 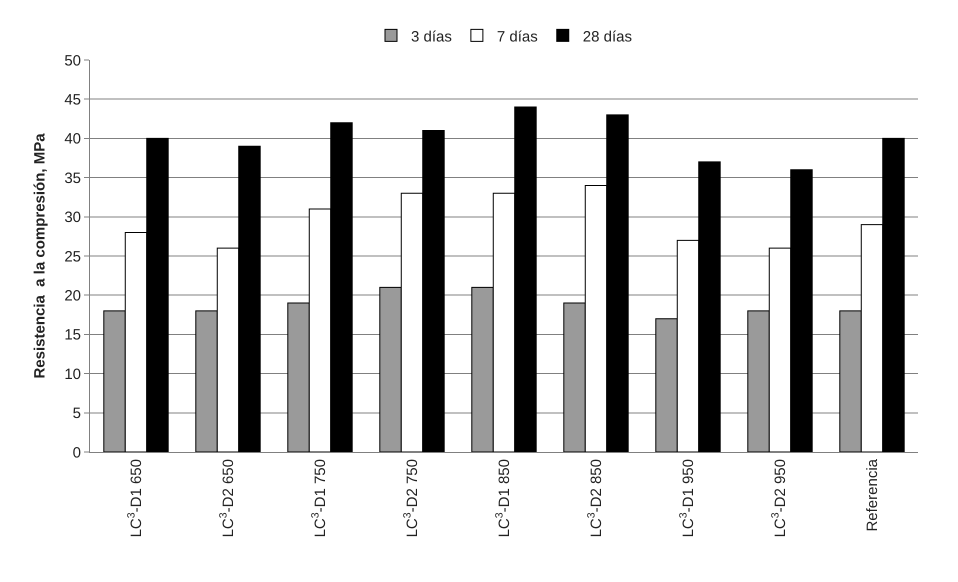 I want to click on legend-label: 7 días, so click(x=517, y=37).